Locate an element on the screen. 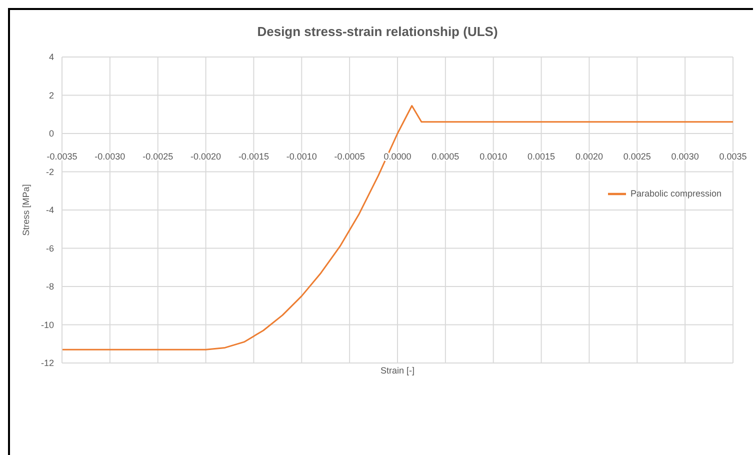 This screenshot has height=455, width=755. x-tick-label: 0.0030 is located at coordinates (685, 156).